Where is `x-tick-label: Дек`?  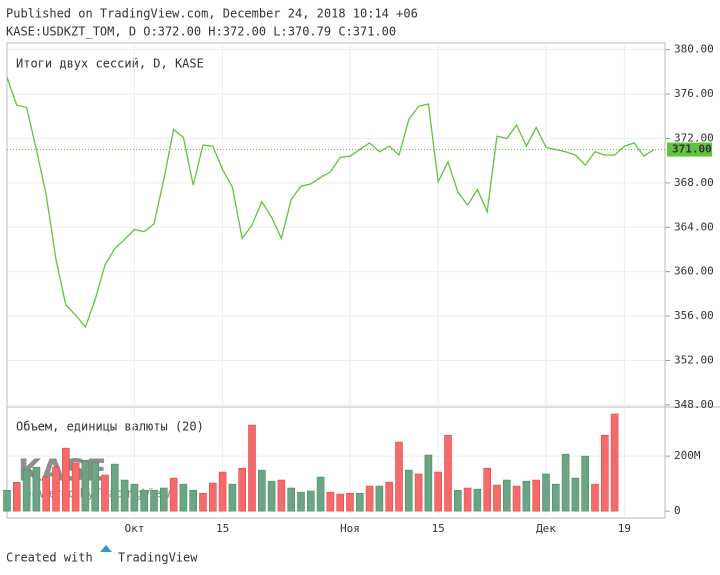 x-tick-label: Дек is located at coordinates (546, 528).